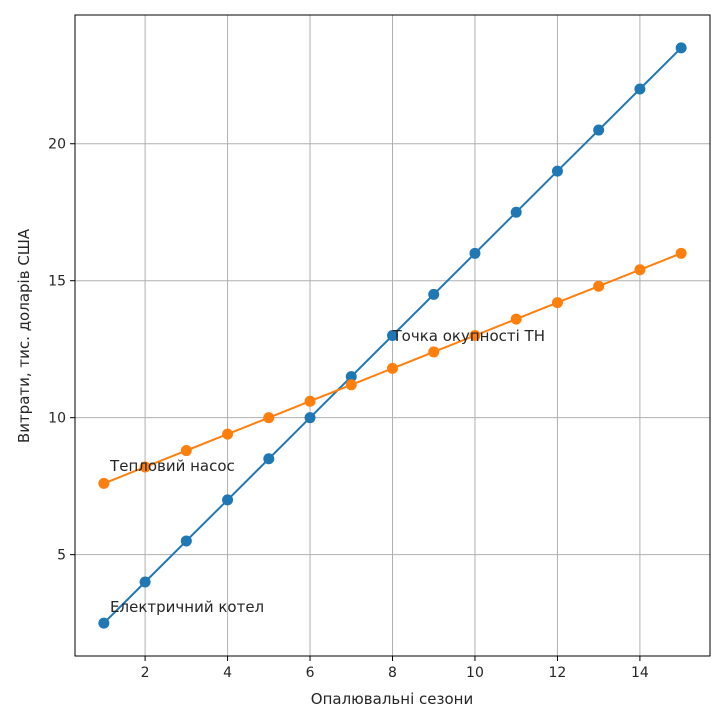 This screenshot has width=725, height=716. I want to click on x-tick-label: 2, so click(145, 673).